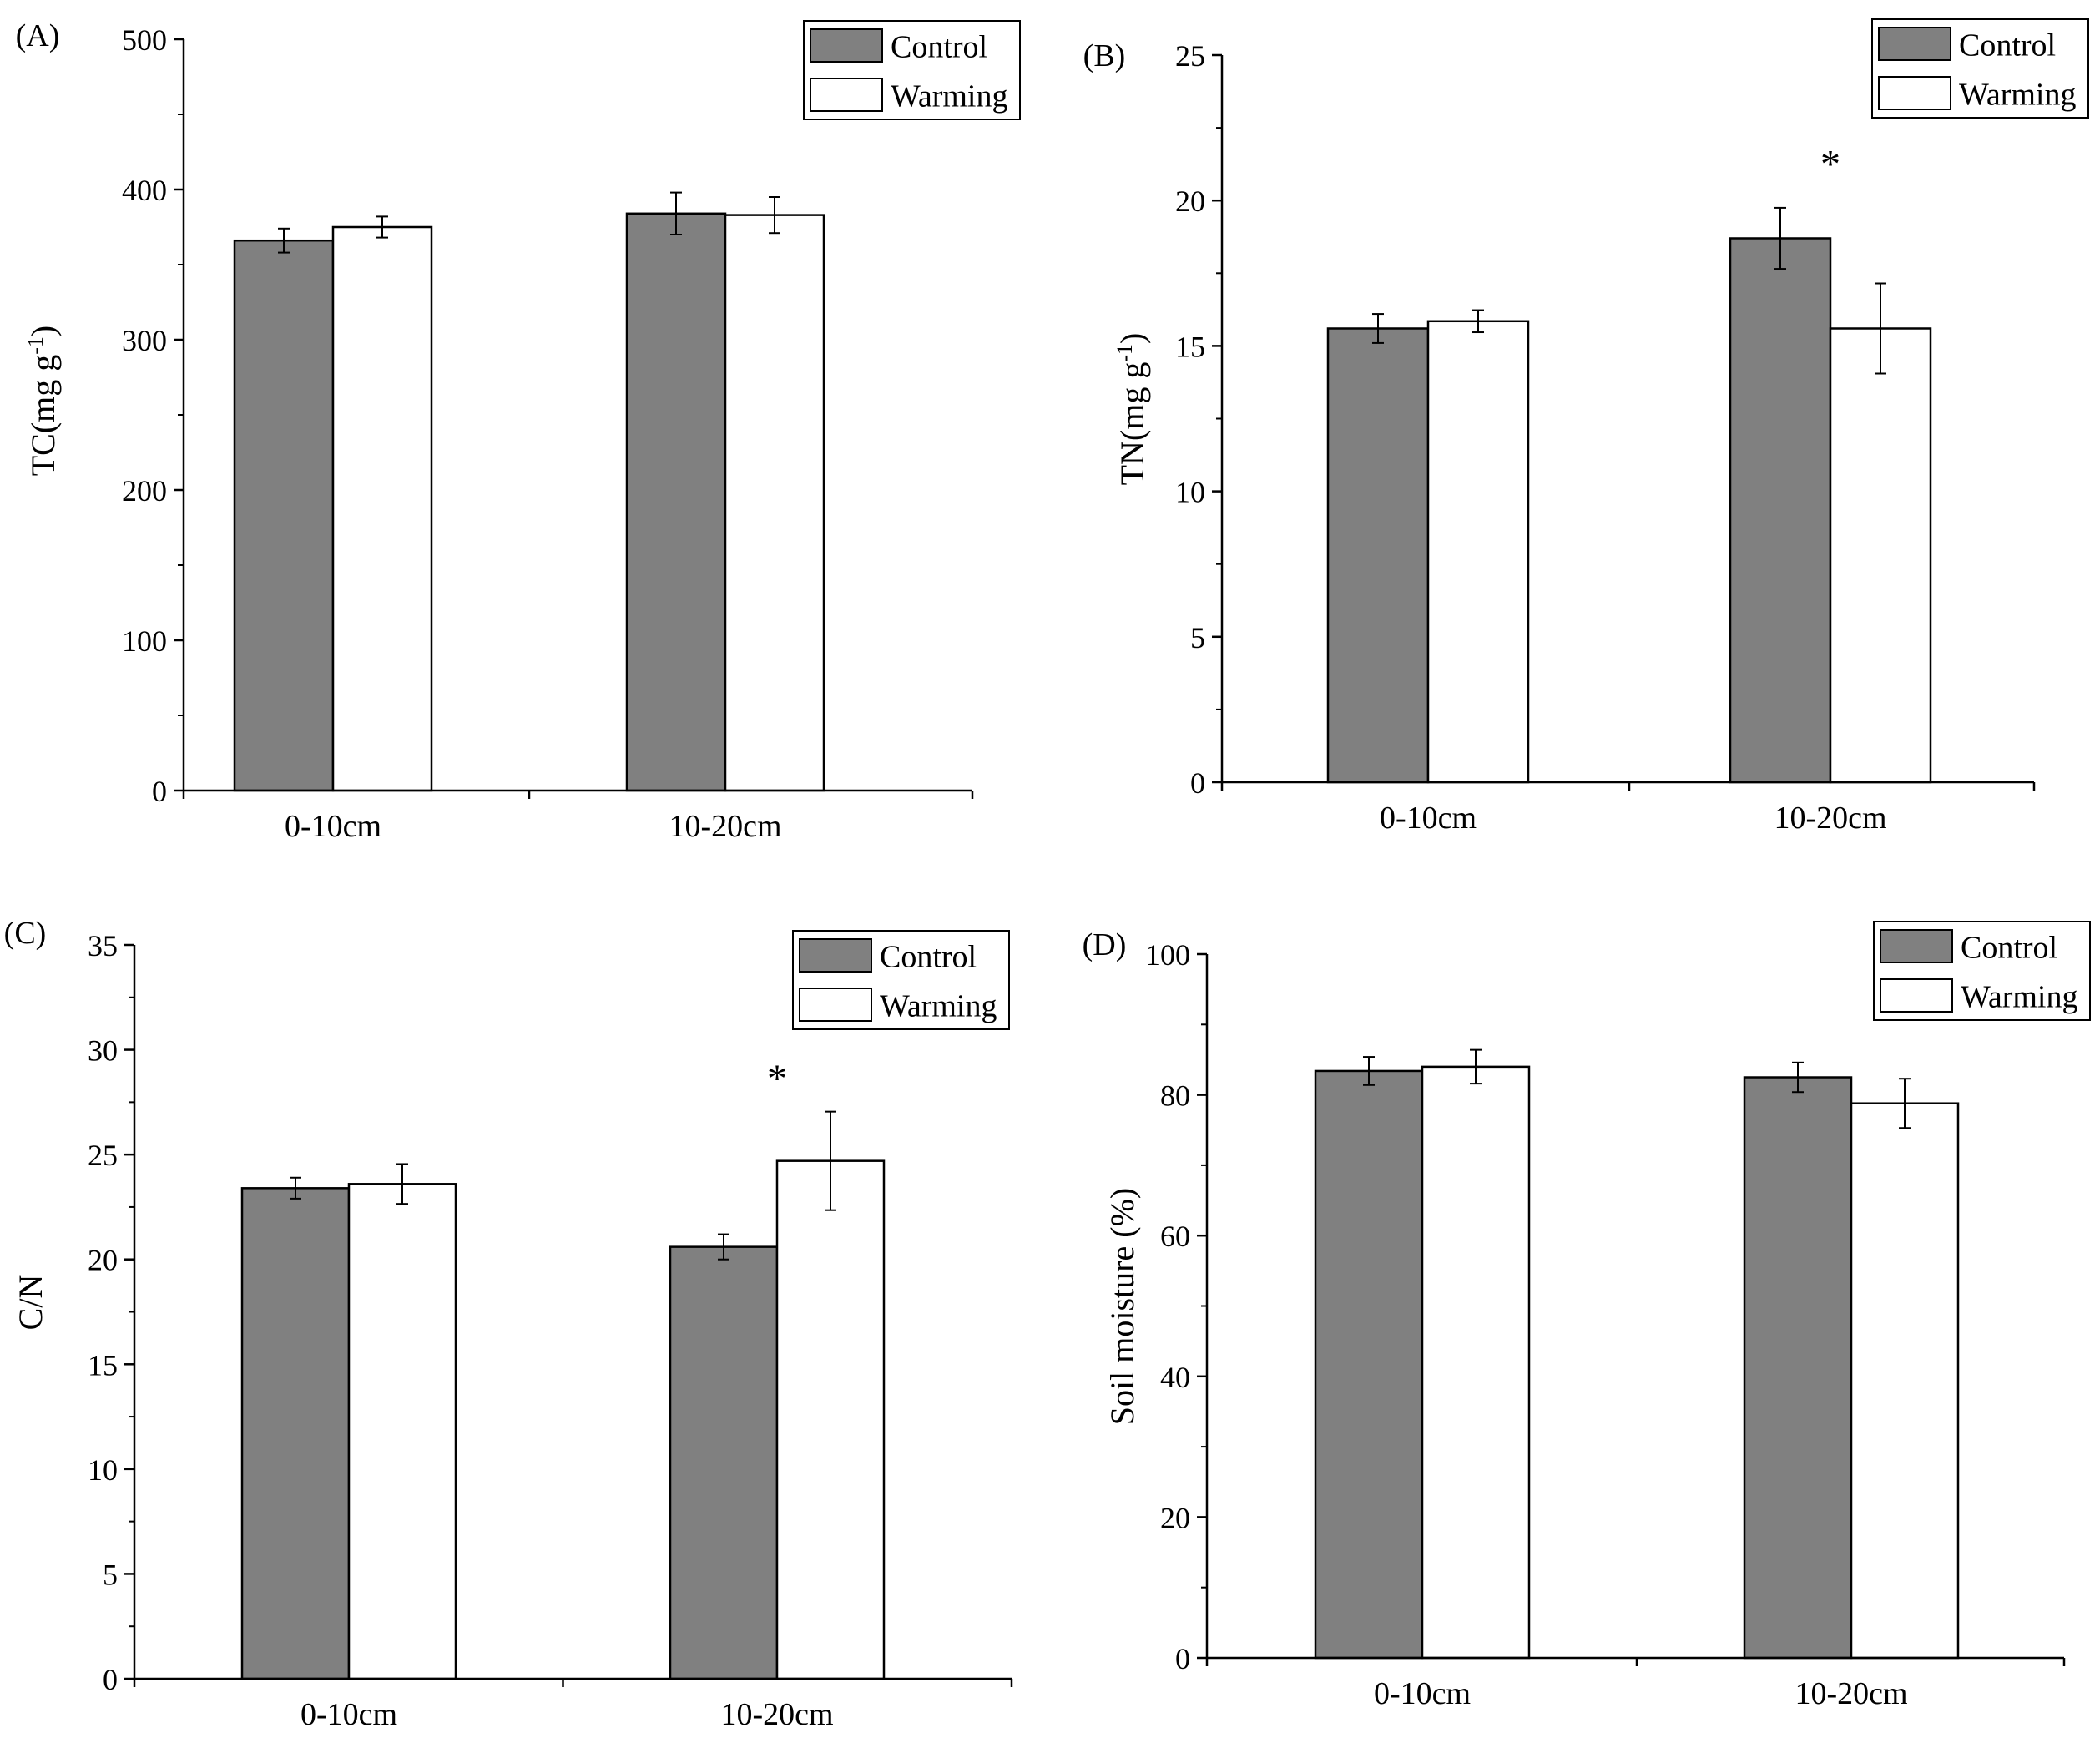 This screenshot has height=1743, width=2100. I want to click on y-tick-label: 500, so click(144, 40).